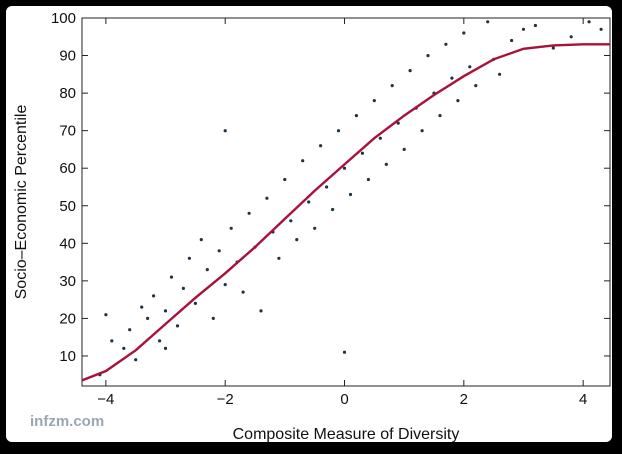  Describe the element at coordinates (21, 202) in the screenshot. I see `y-axis-title: Socio–Economic Percentile` at that location.